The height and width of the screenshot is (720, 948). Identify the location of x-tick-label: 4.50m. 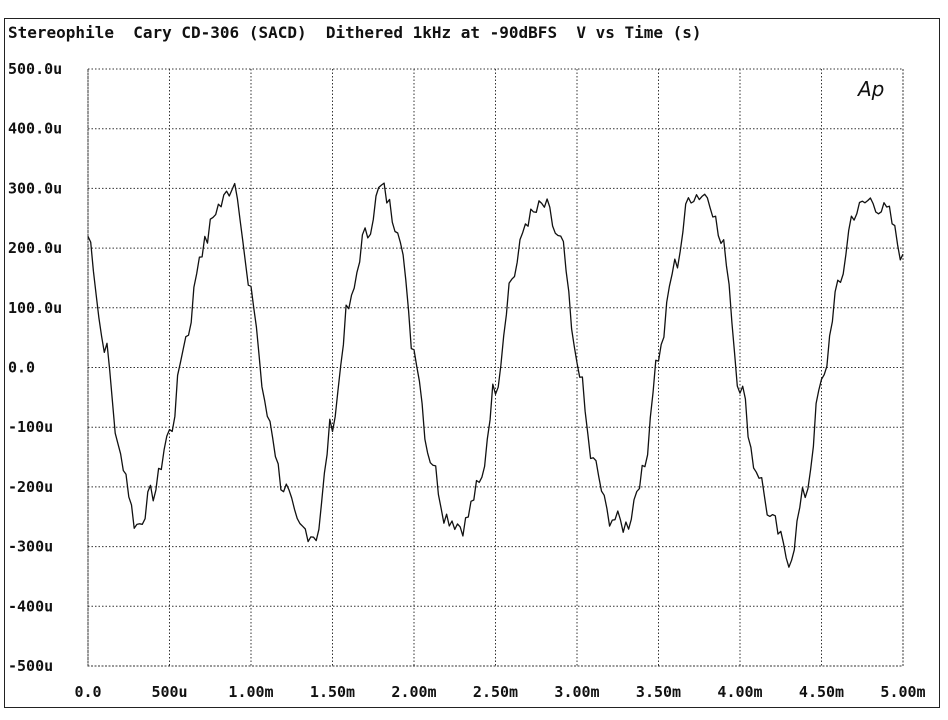
(821, 692).